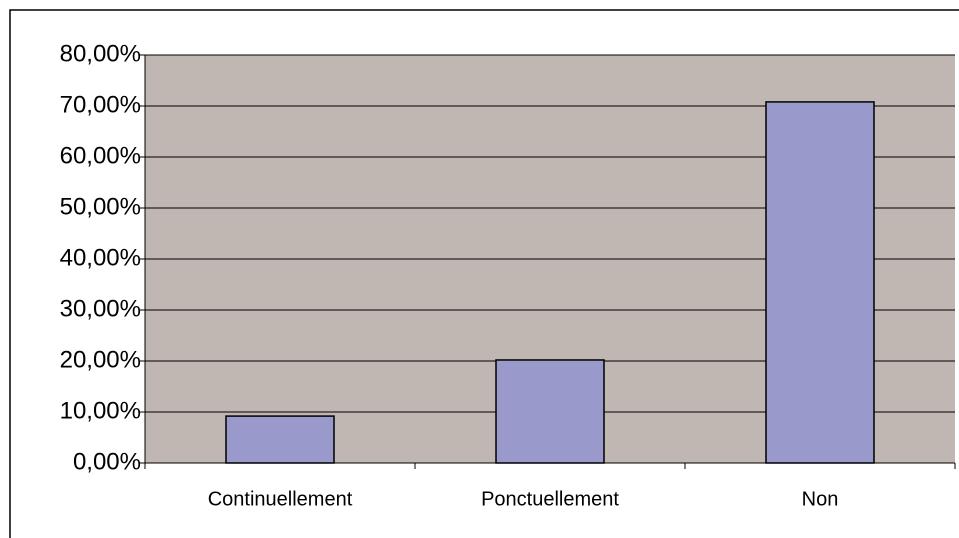  Describe the element at coordinates (100, 359) in the screenshot. I see `y-tick-label: 20,00%` at that location.